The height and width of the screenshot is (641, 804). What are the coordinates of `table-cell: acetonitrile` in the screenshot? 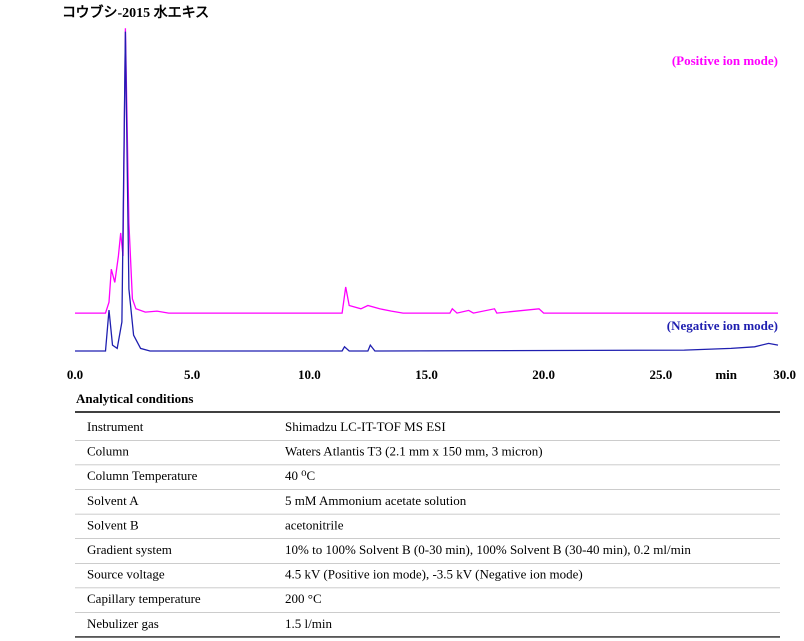 It's located at (314, 524).